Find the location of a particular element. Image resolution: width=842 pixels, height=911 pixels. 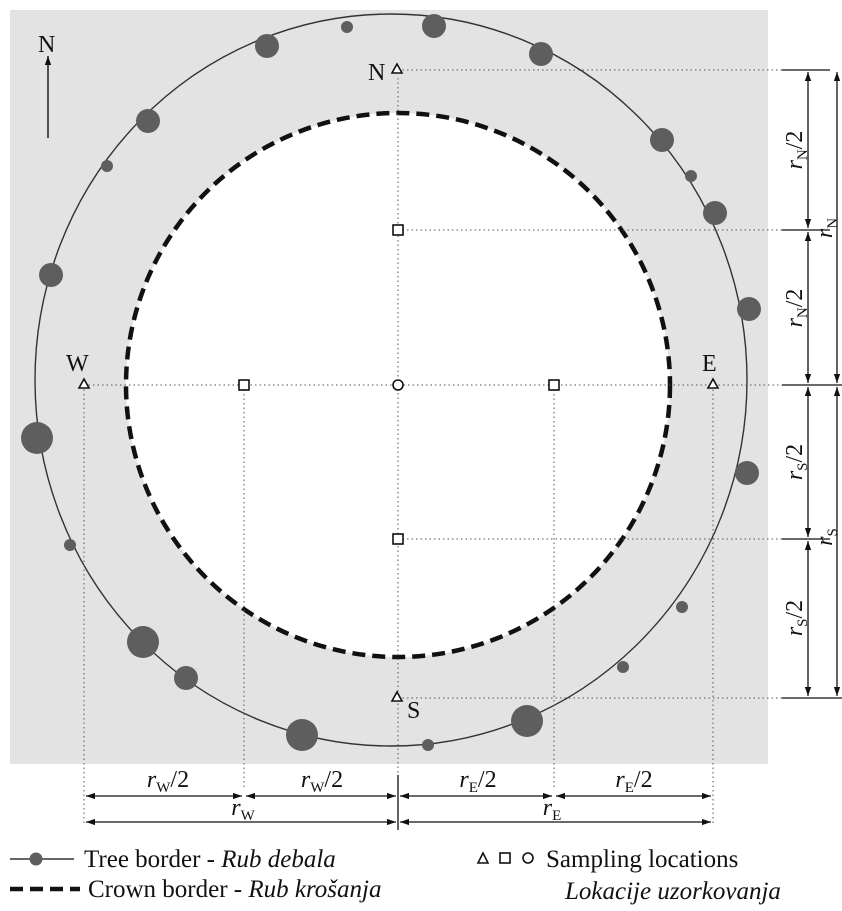

sampling-triangle-east is located at coordinates (713, 383).